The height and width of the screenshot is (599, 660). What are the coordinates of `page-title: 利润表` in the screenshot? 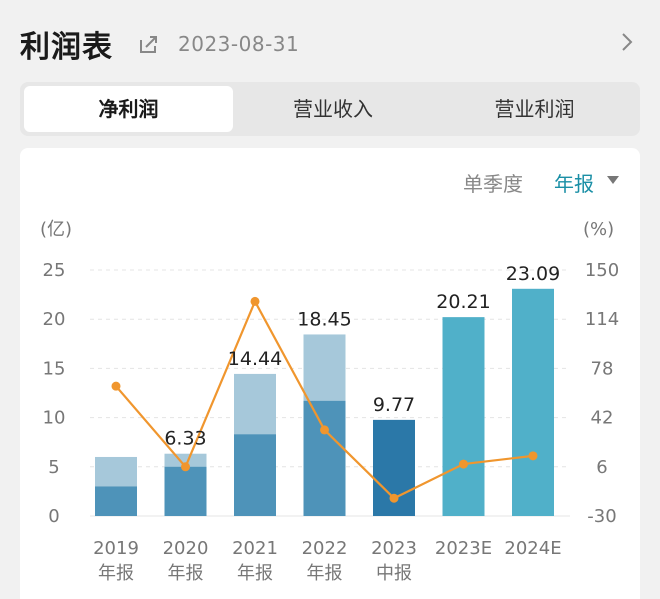 It's located at (66, 47).